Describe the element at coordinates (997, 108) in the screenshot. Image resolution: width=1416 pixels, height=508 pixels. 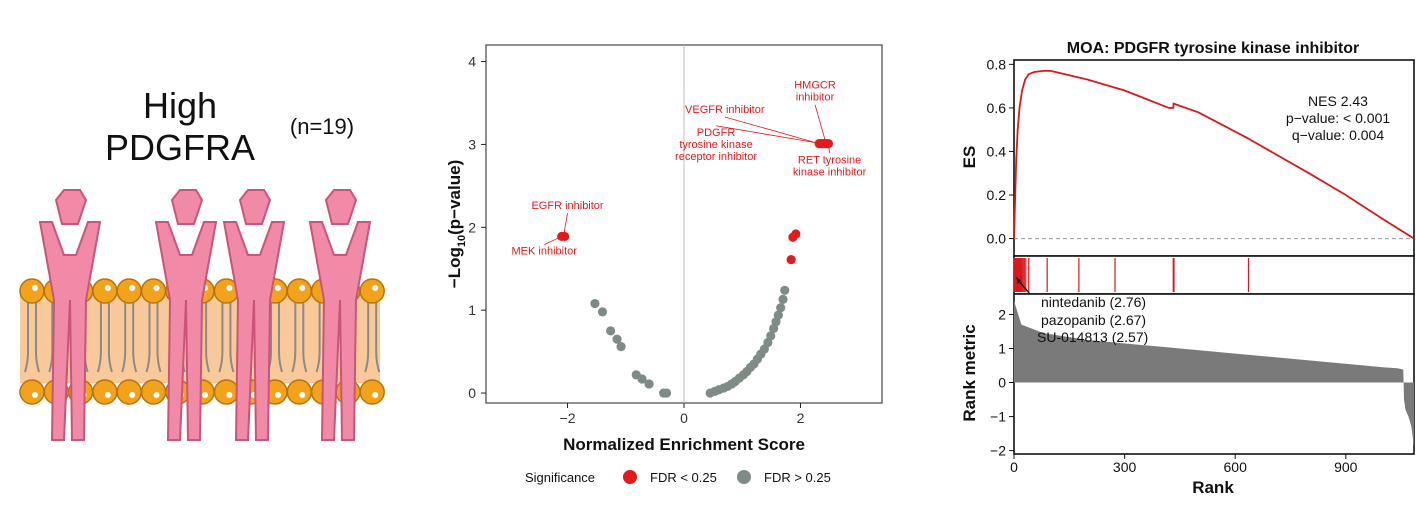
I see `gsea-es-y-tick-label: 0.6` at that location.